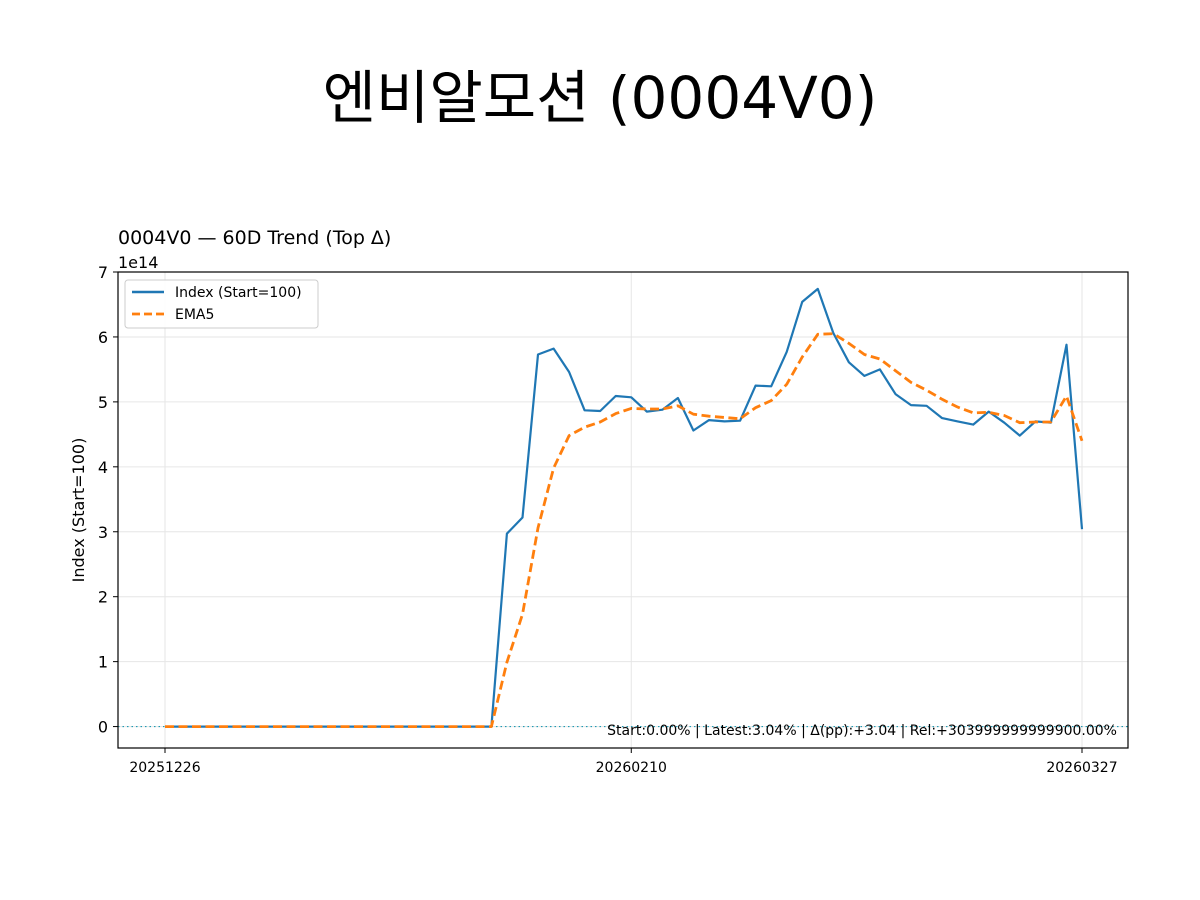 Image resolution: width=1200 pixels, height=900 pixels. I want to click on legend-box, so click(221, 304).